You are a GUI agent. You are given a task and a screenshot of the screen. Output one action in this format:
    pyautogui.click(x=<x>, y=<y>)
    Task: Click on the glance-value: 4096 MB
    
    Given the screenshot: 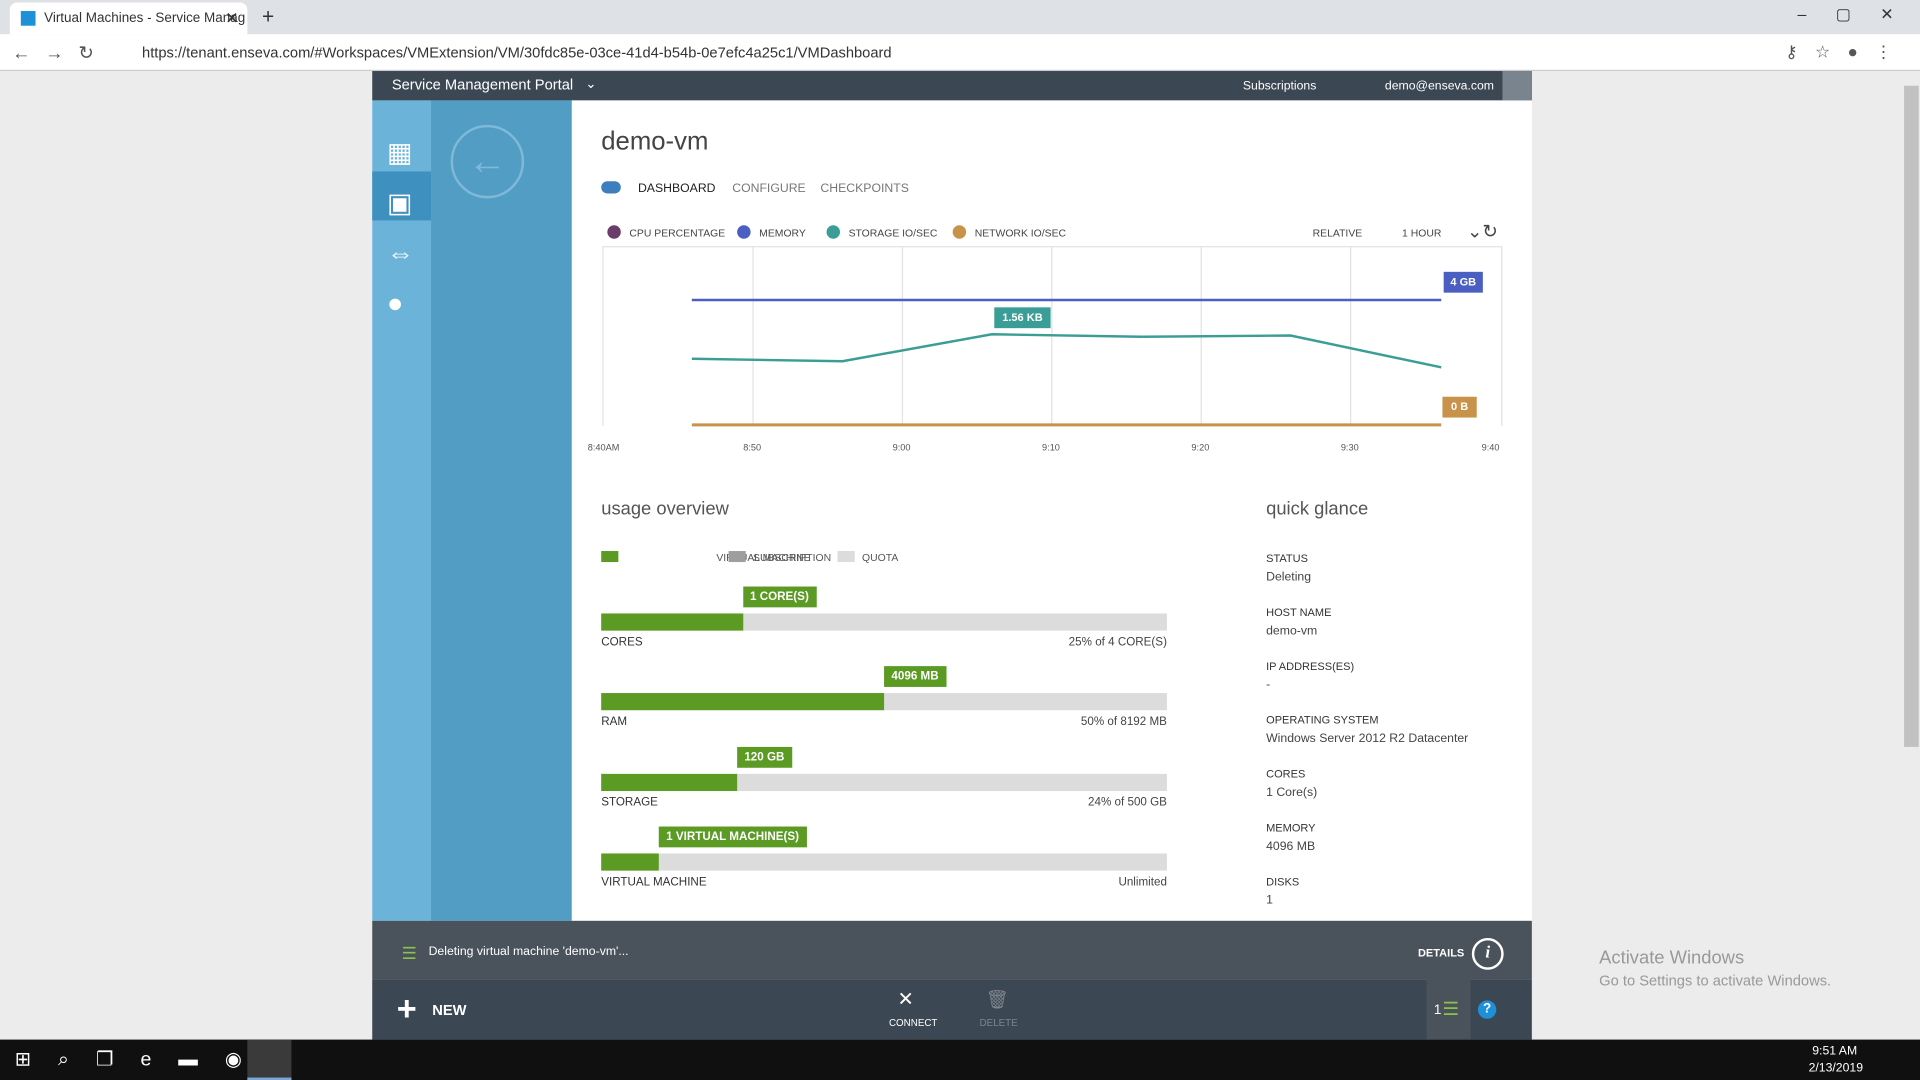 What is the action you would take?
    pyautogui.click(x=1291, y=847)
    